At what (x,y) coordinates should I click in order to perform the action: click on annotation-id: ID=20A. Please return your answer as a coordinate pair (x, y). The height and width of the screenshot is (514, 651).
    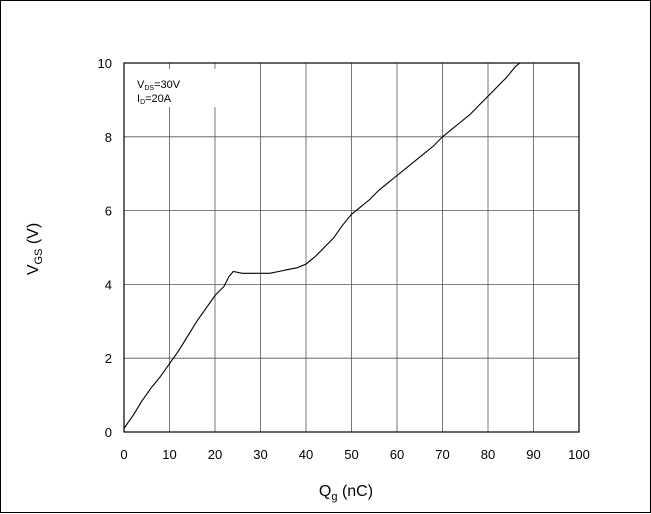
    Looking at the image, I should click on (154, 99).